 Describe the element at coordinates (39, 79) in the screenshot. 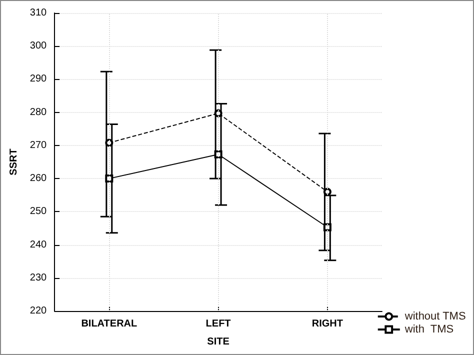

I see `y-tick-label: 290` at that location.